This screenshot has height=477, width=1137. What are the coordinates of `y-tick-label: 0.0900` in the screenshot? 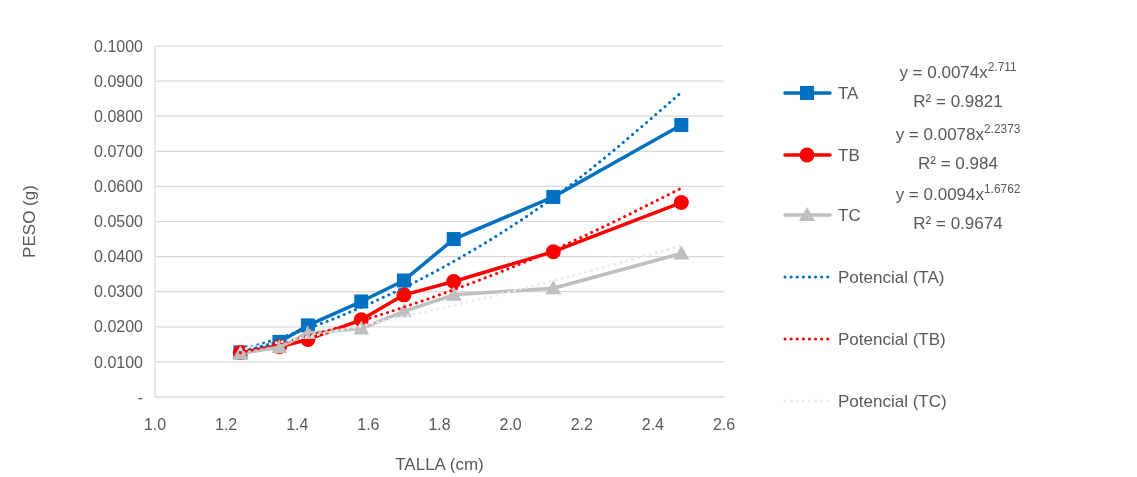 It's located at (119, 81).